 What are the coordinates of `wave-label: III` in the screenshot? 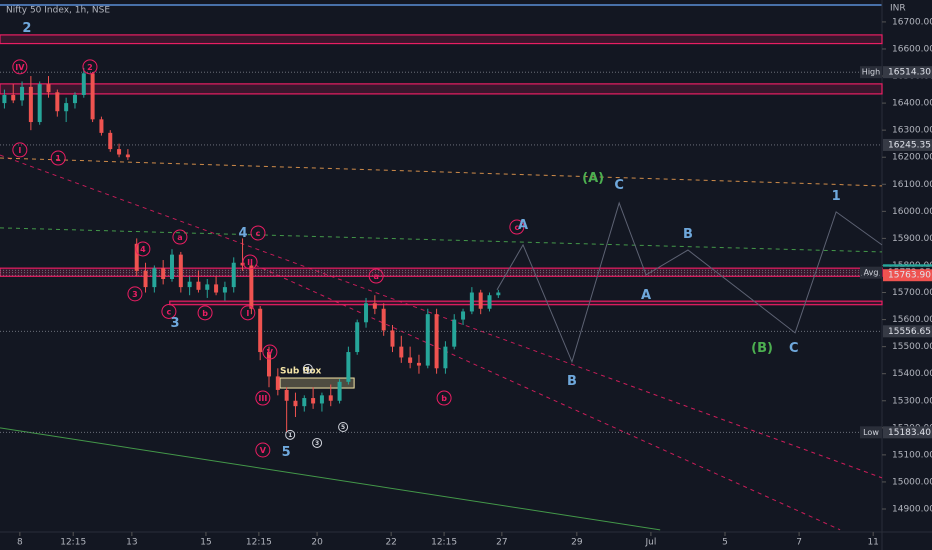 It's located at (262, 398).